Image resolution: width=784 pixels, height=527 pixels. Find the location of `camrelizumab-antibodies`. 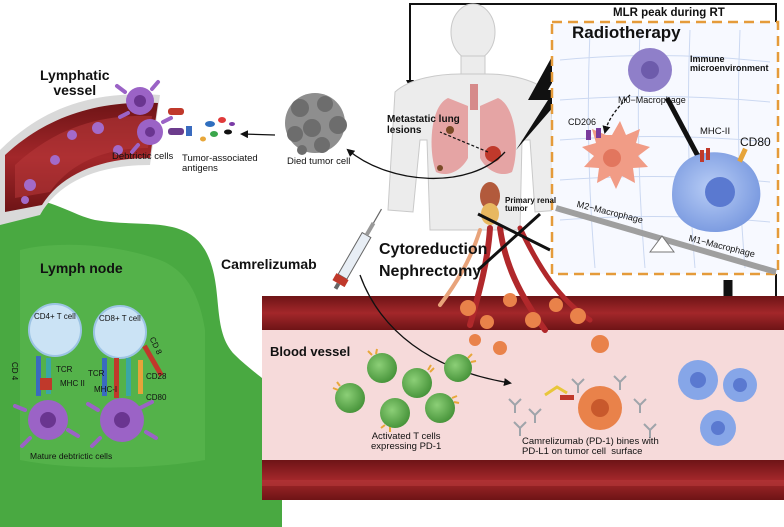

camrelizumab-antibodies is located at coordinates (582, 406).